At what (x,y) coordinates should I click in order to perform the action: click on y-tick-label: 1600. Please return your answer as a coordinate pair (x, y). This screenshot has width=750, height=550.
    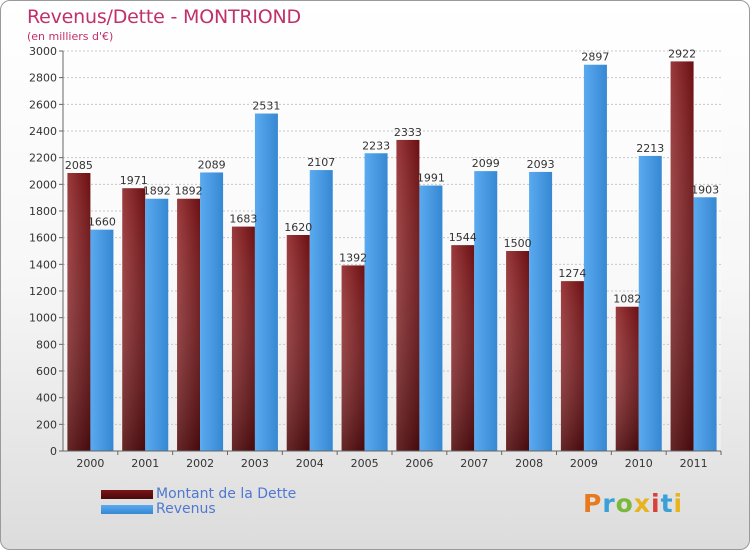
    Looking at the image, I should click on (43, 238).